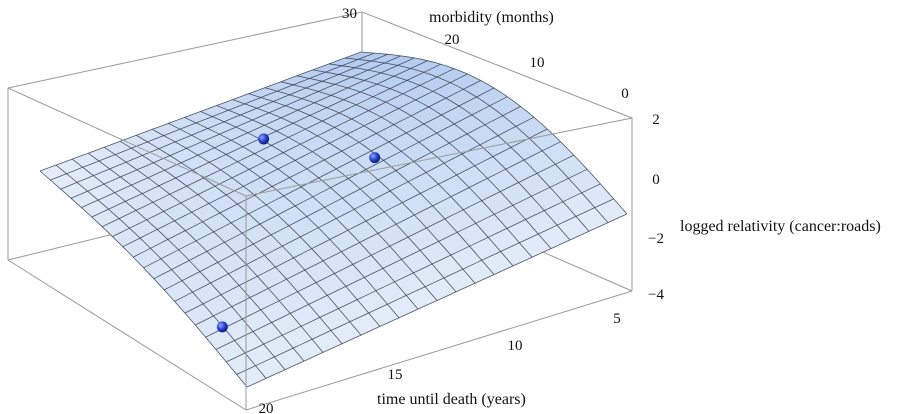  Describe the element at coordinates (298, 233) in the screenshot. I see `data-points` at that location.